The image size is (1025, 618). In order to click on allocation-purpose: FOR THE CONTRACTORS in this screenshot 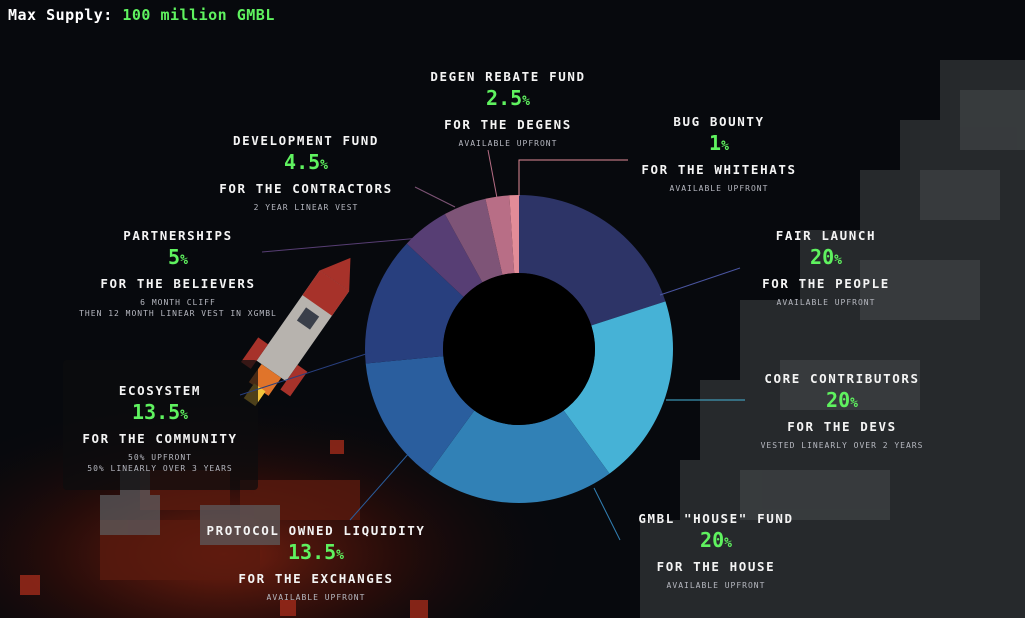, I will do `click(306, 188)`.